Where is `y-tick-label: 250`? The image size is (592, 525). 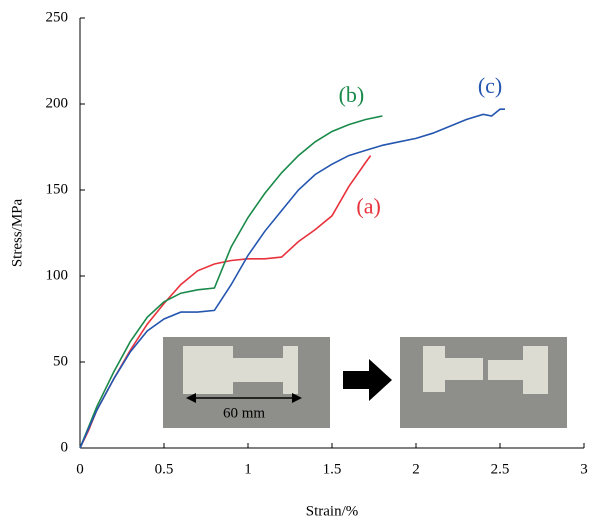
y-tick-label: 250 is located at coordinates (57, 17).